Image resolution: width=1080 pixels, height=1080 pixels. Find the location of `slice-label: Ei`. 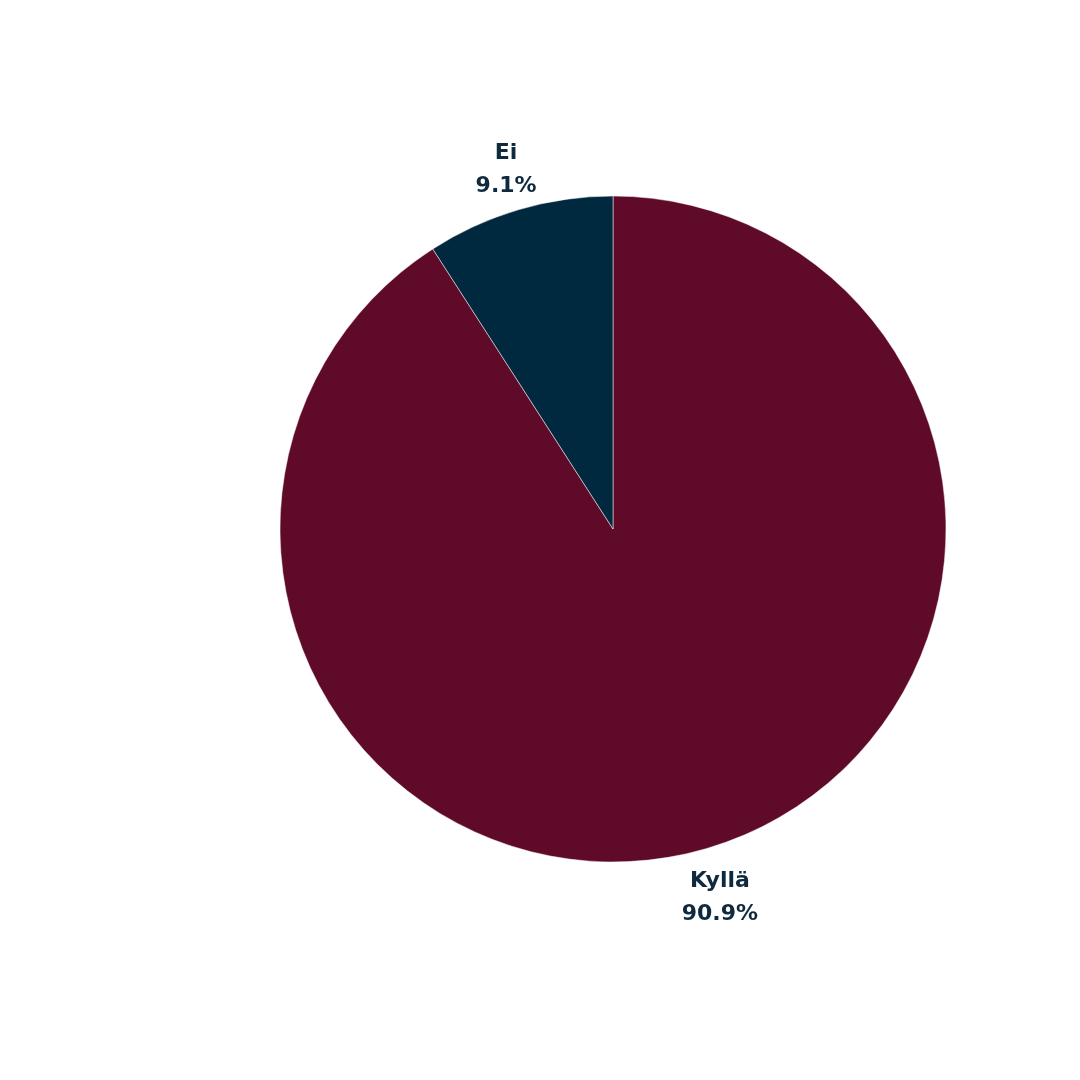

slice-label: Ei is located at coordinates (506, 152).